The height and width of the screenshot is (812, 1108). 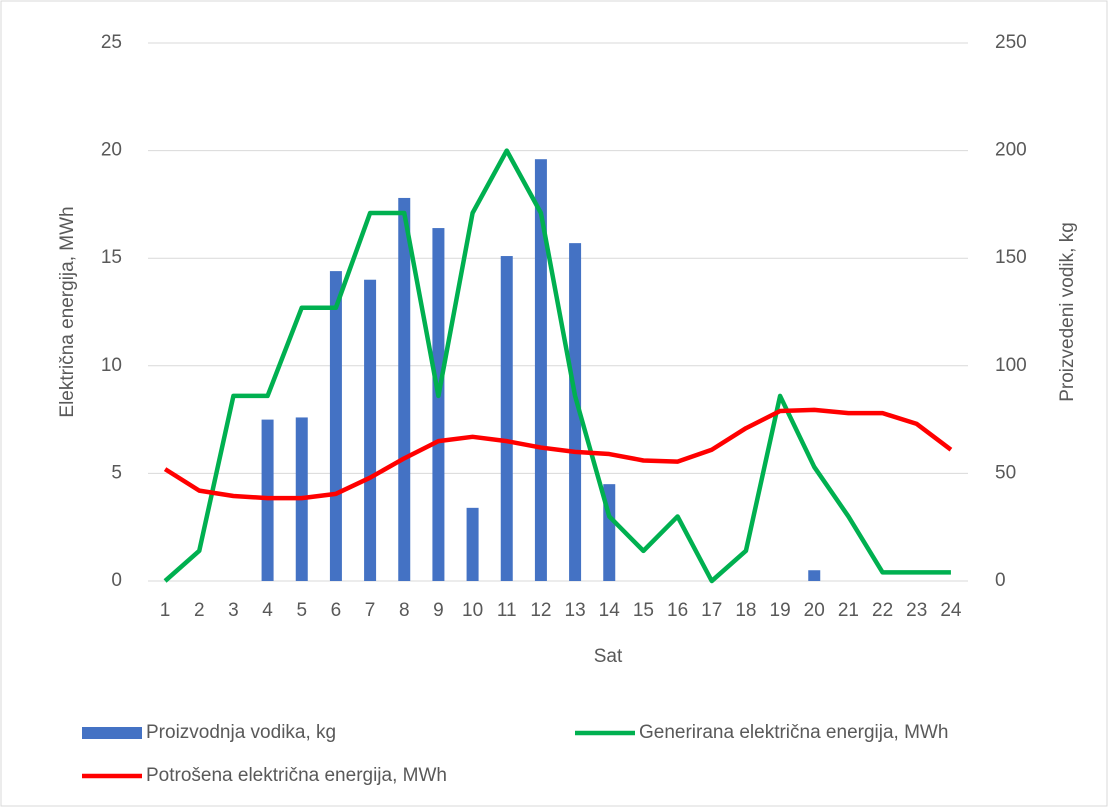 I want to click on line-series, so click(x=558, y=454).